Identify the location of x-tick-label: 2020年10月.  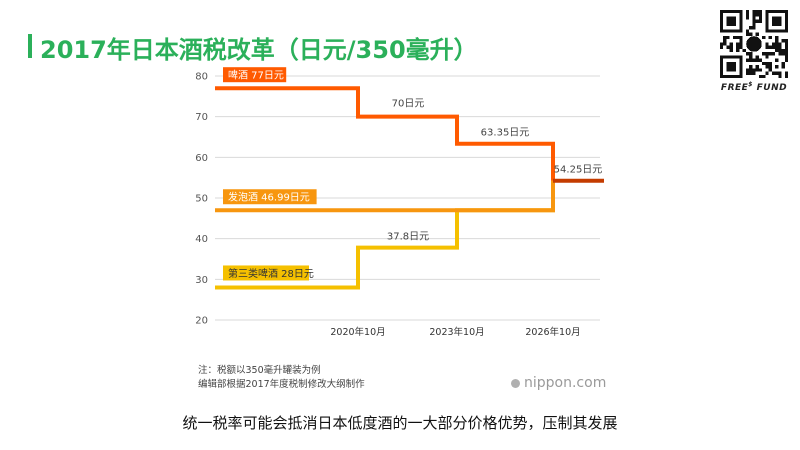
(357, 332).